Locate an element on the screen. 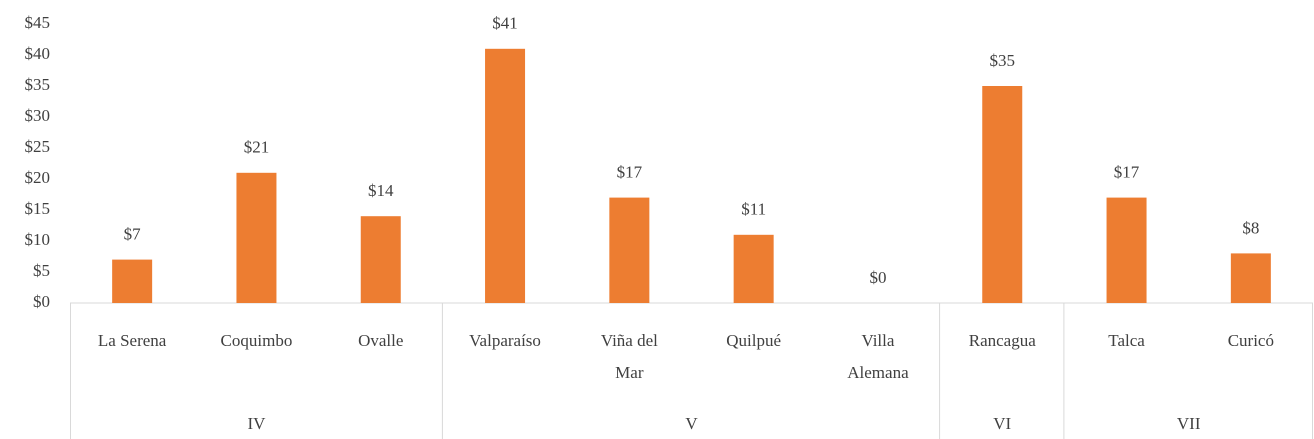  category-label: Coquimbo is located at coordinates (256, 340).